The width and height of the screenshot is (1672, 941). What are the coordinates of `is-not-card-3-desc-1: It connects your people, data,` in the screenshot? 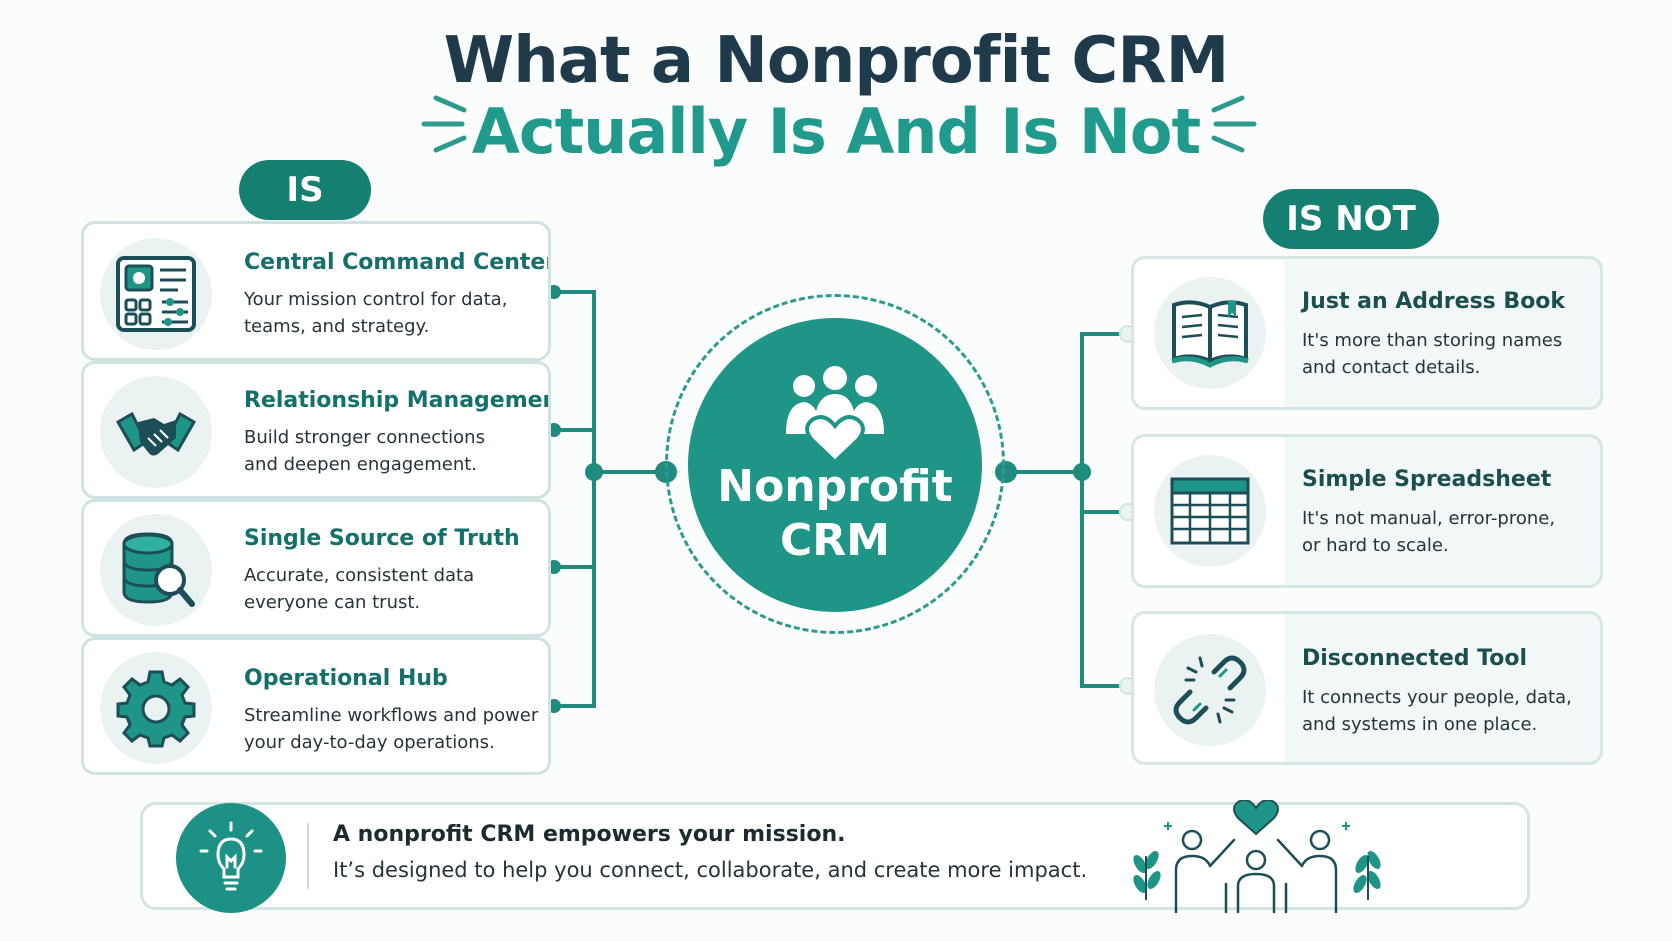 It's located at (1437, 697).